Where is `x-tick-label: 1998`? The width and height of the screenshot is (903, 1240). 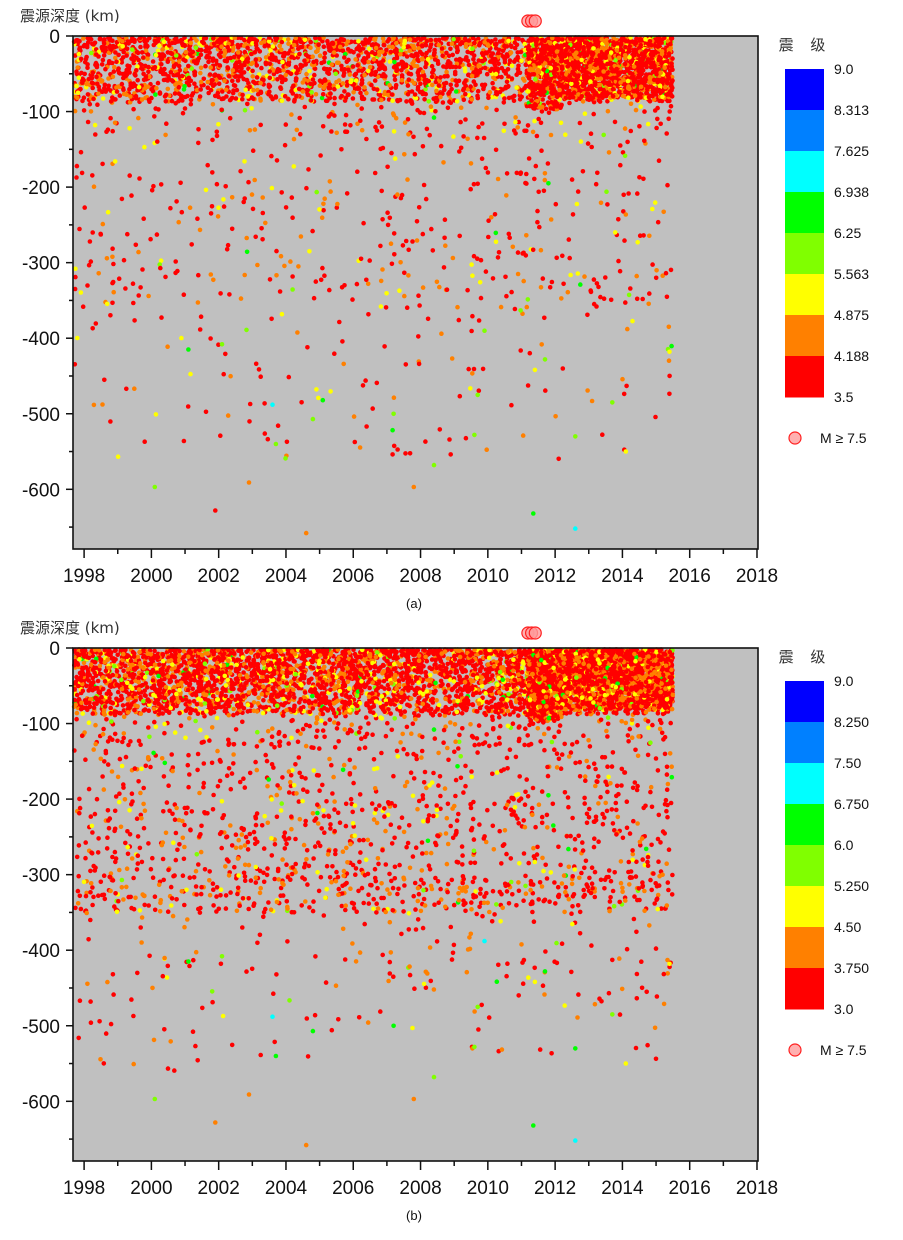 x-tick-label: 1998 is located at coordinates (84, 576).